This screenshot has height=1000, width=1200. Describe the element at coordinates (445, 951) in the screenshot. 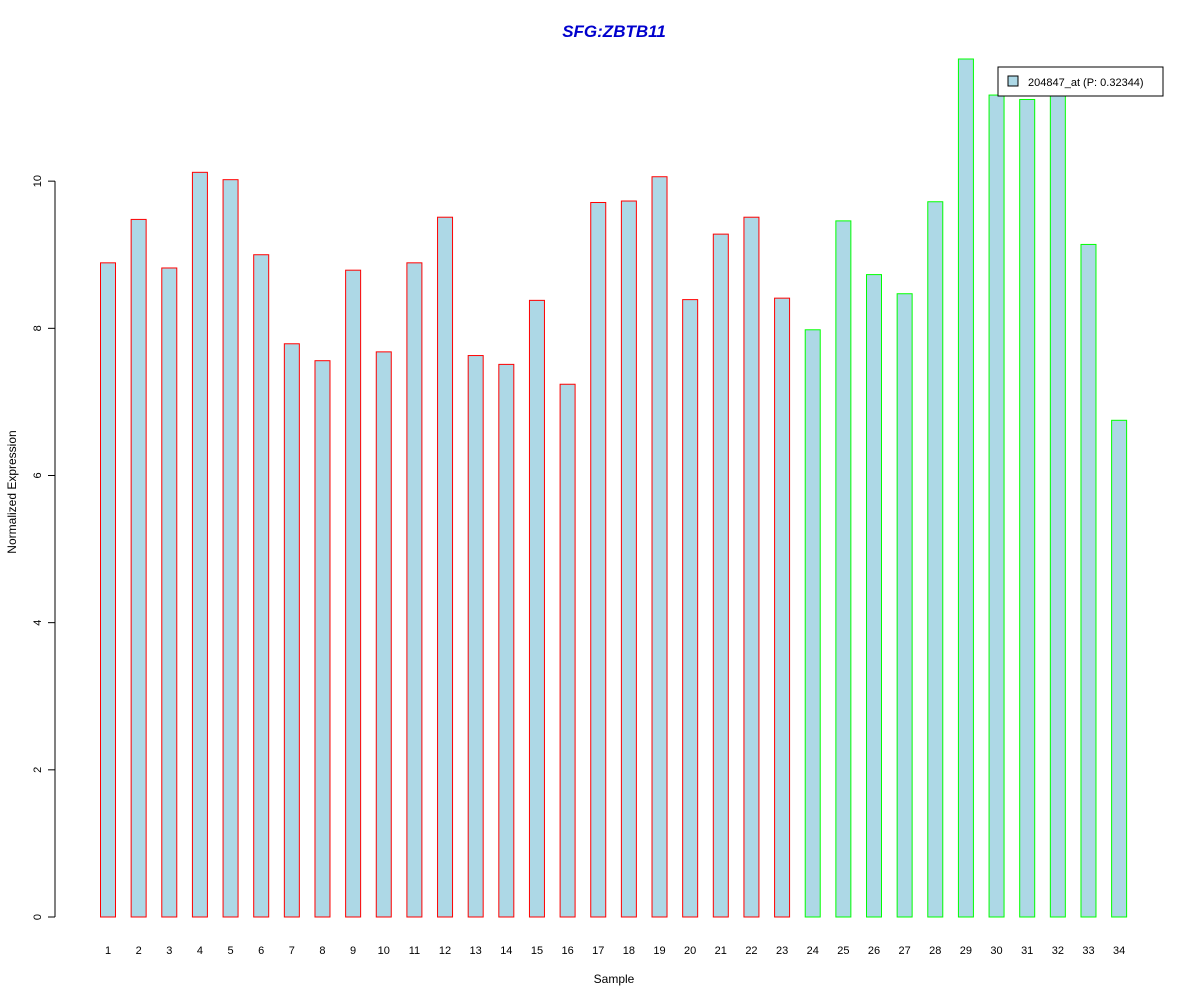

I see `x-tick-label: 12` at that location.